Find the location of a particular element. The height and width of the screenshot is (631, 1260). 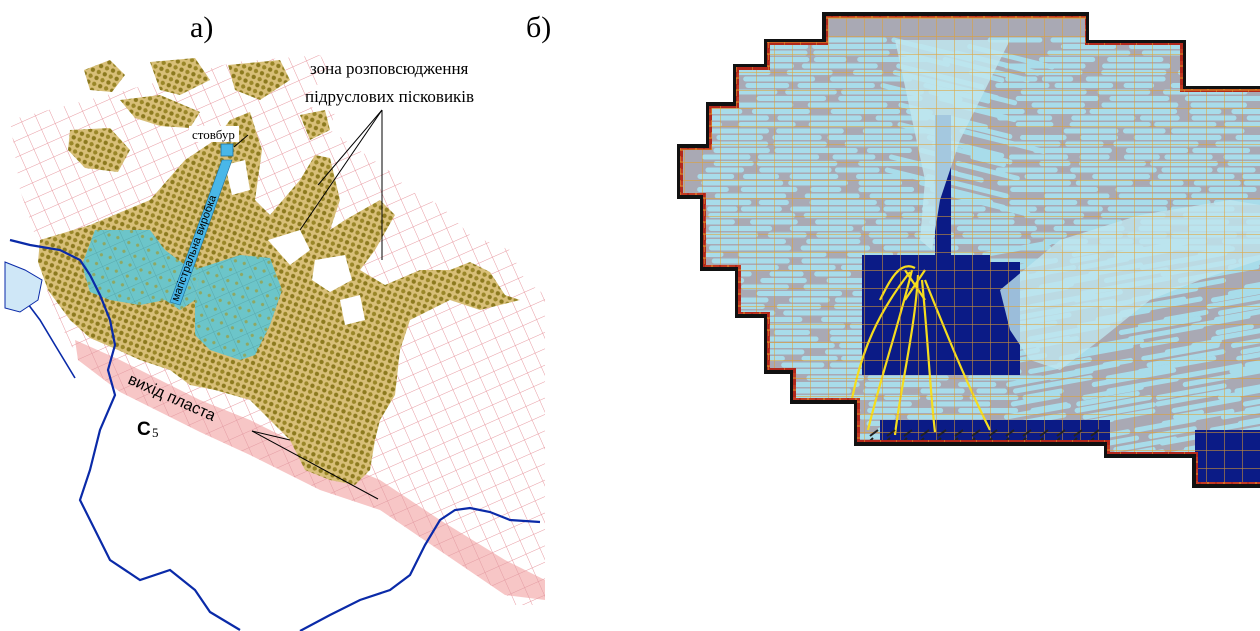

river-left is located at coordinates (125, 434).